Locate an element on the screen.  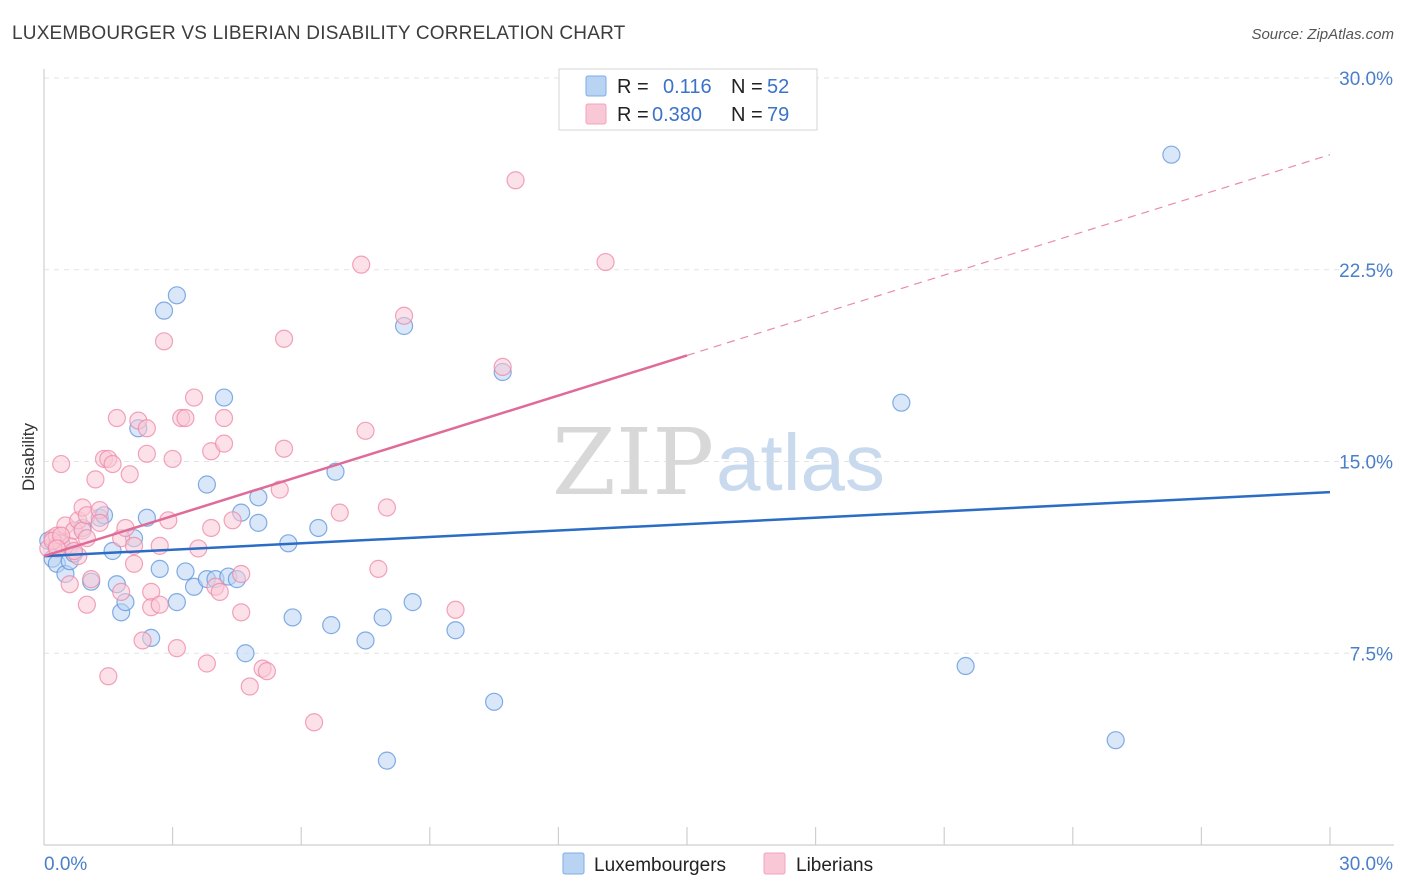
series-legend-swatch-liberians is located at coordinates (774, 863).